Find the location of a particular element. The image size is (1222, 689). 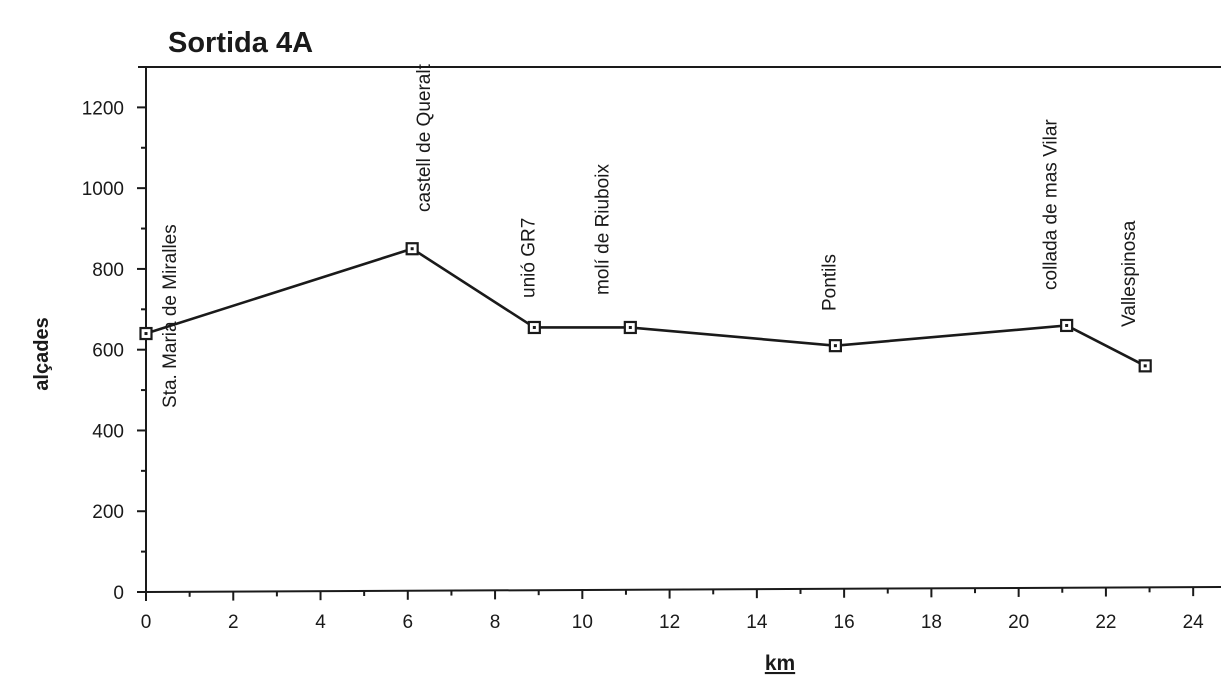

x-tick-label: 22 is located at coordinates (1105, 622).